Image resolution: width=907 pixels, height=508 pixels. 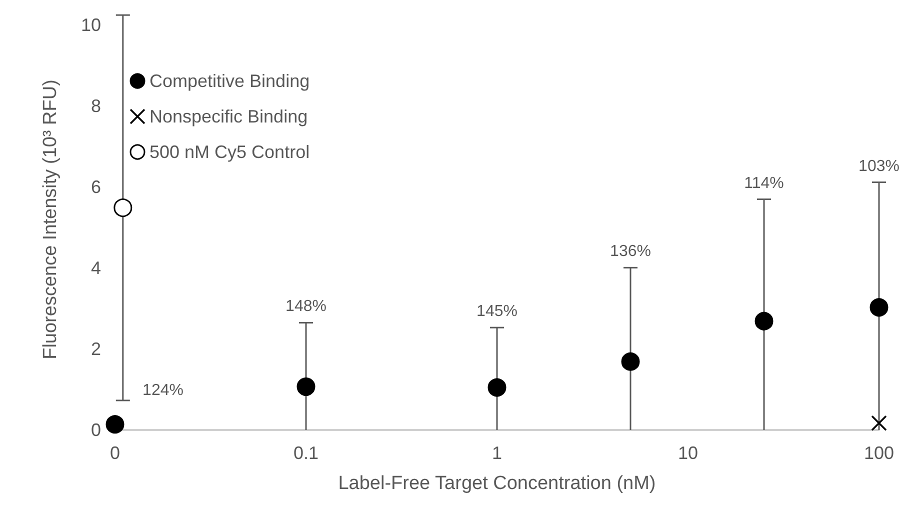 What do you see at coordinates (50, 220) in the screenshot?
I see `y-axis-title: Fluorescence Intensity (10³ RFU)` at bounding box center [50, 220].